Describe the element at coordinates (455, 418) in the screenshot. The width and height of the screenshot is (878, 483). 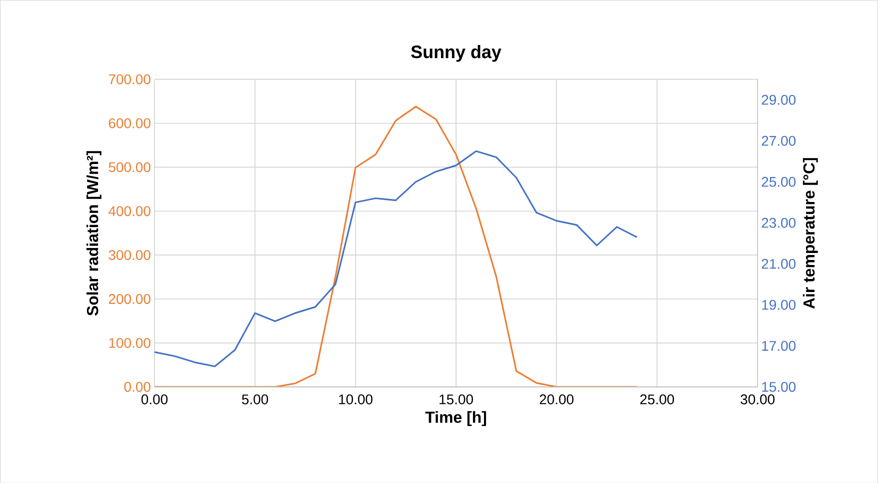
I see `x-axis-title: Time [h]` at that location.